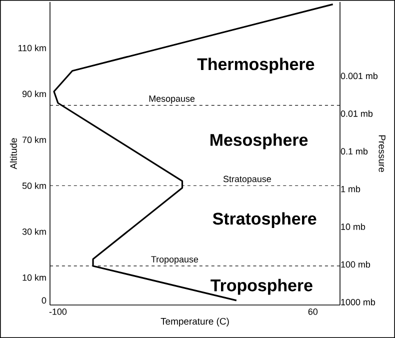  Describe the element at coordinates (264, 220) in the screenshot. I see `annotation: Stratosphere` at that location.